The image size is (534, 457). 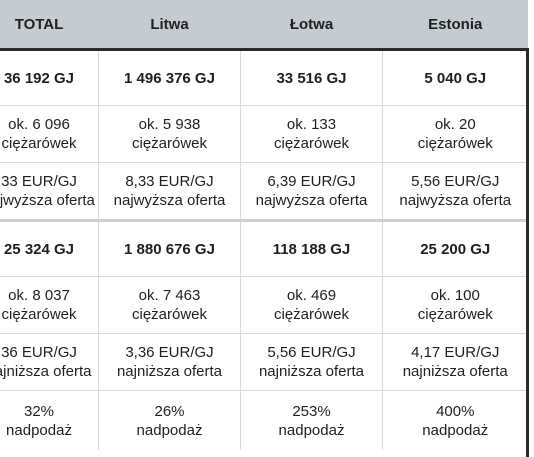 I want to click on trucks-lotwa: ok. 469 ciężarówek, so click(x=311, y=305).